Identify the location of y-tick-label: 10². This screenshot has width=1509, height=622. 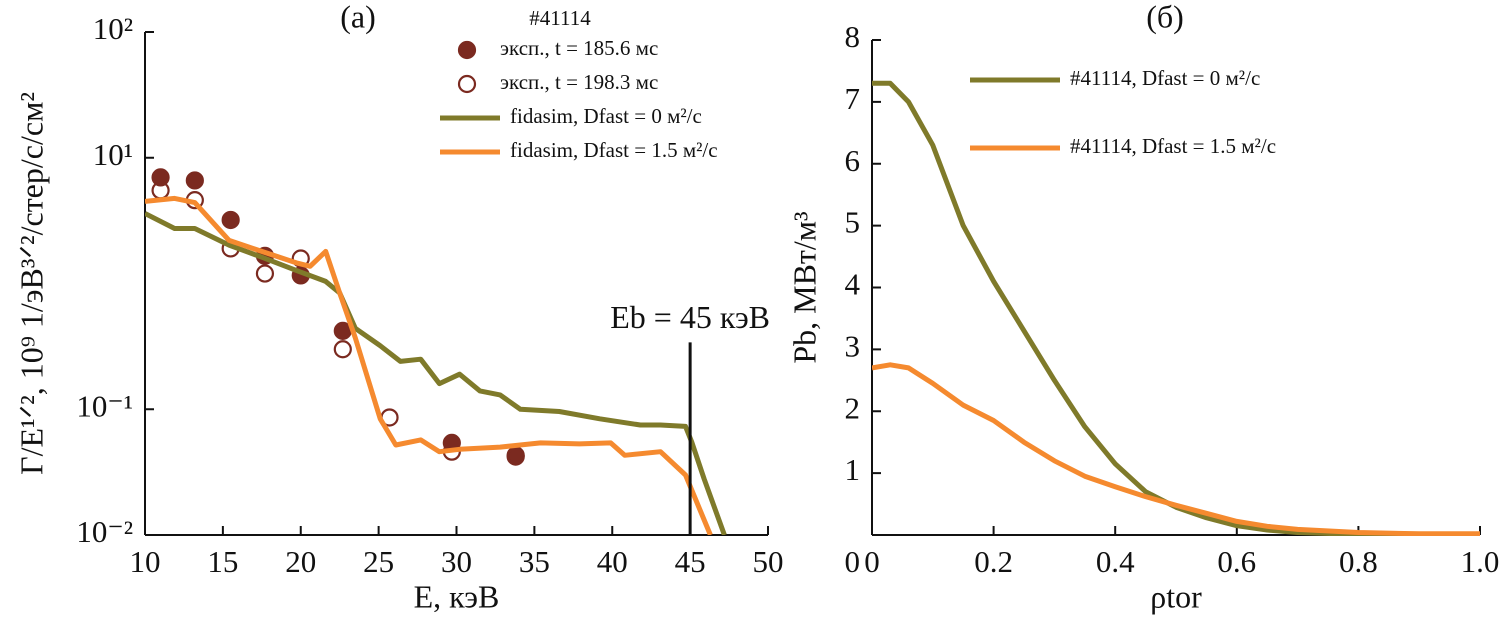
(113, 28).